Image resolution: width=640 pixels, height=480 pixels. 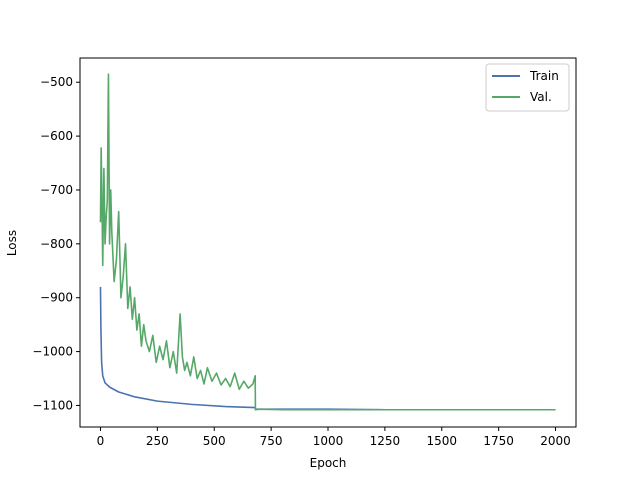 I want to click on y-tick-label: −800, so click(x=56, y=244).